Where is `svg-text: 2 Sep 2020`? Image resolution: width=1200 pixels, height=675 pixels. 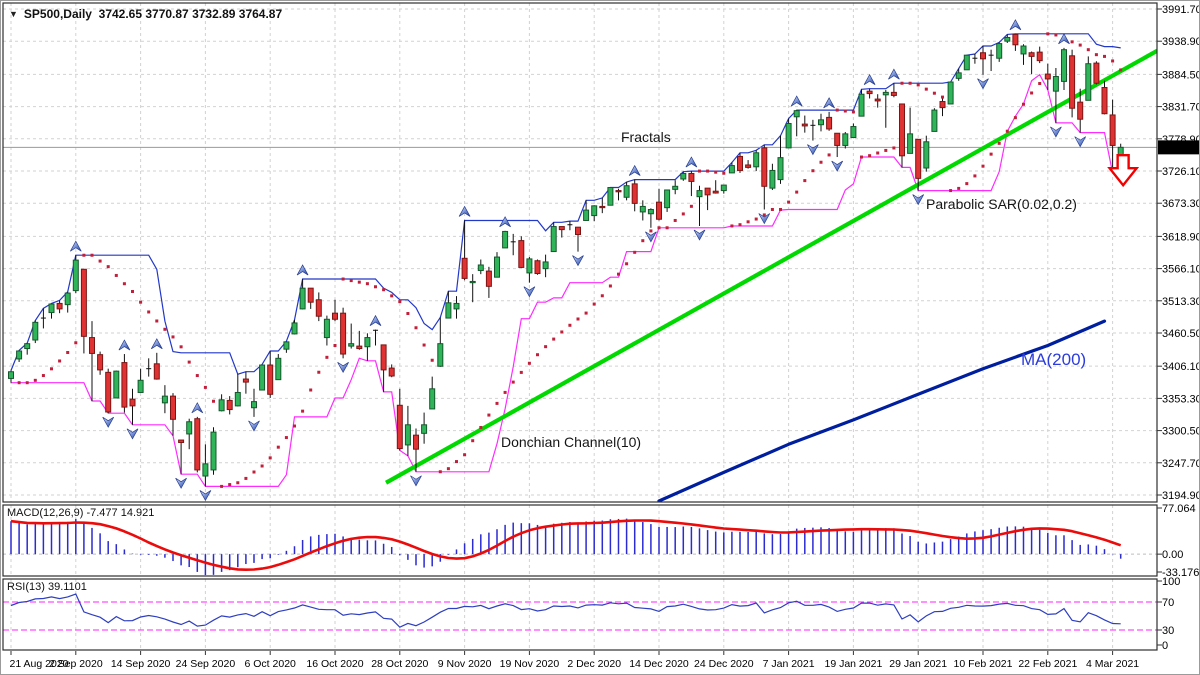 svg-text: 2 Sep 2020 is located at coordinates (76, 664).